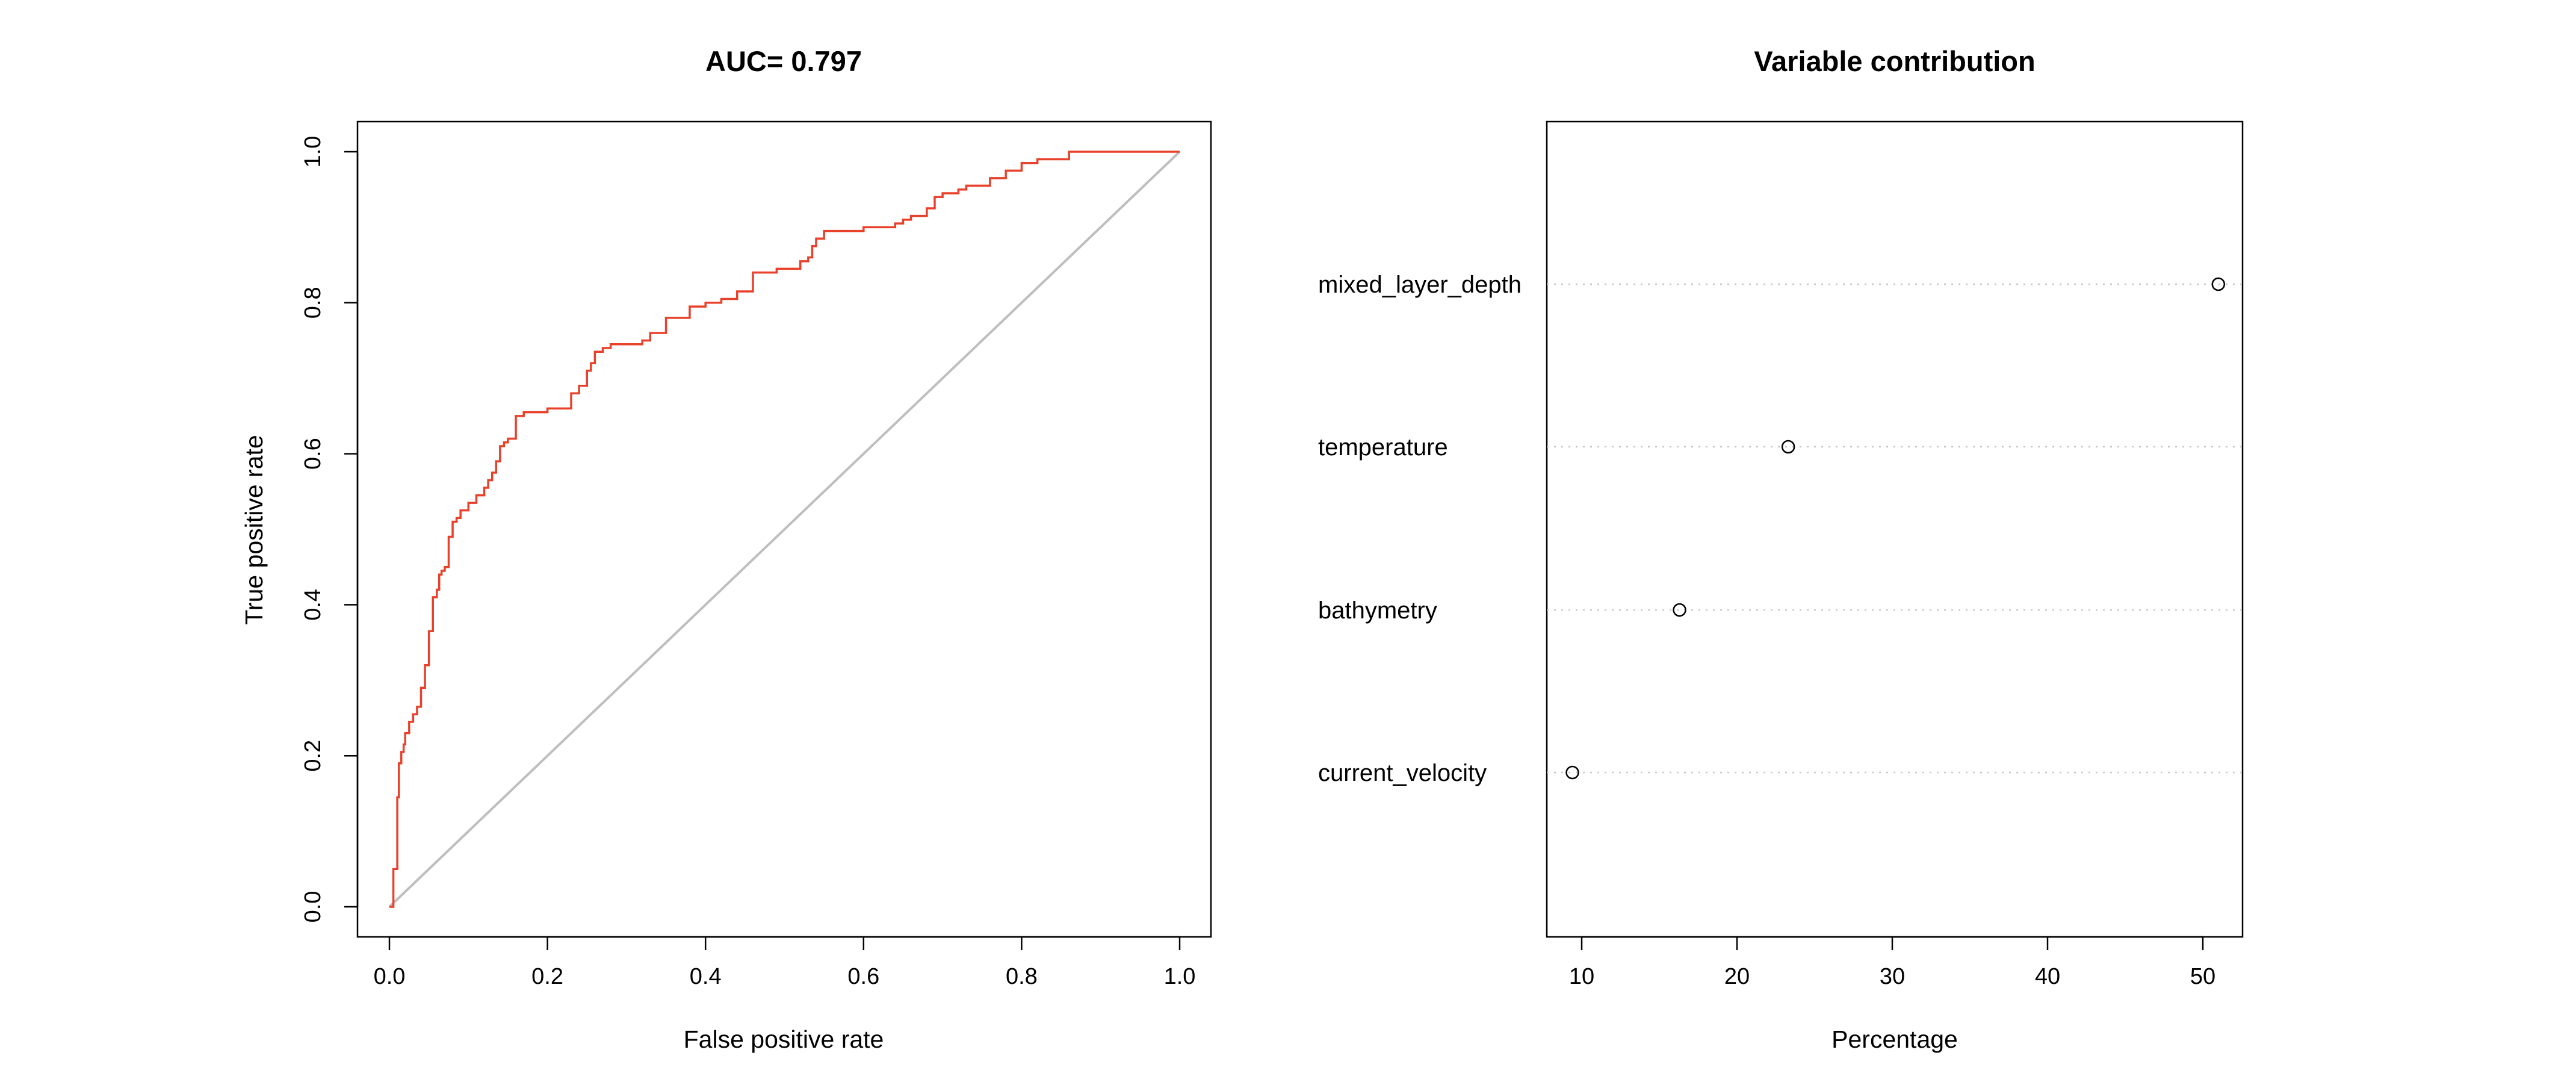  I want to click on roc-y-tick-label: 0.8, so click(313, 303).